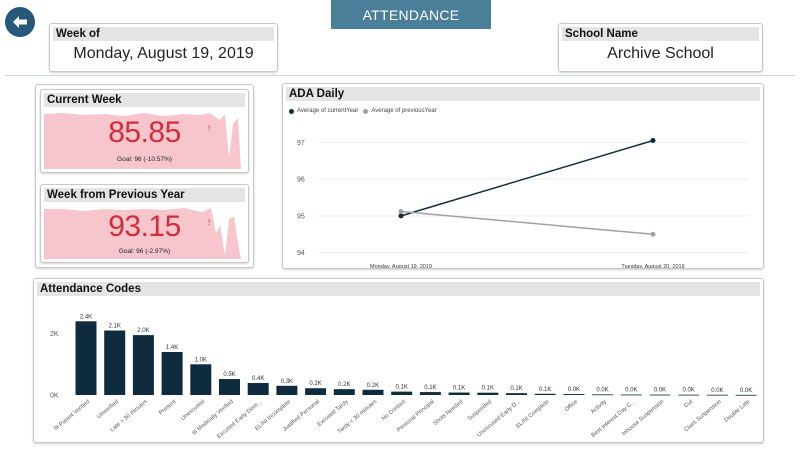 The height and width of the screenshot is (451, 800). I want to click on legend-current-label: Average of currentYear, so click(328, 111).